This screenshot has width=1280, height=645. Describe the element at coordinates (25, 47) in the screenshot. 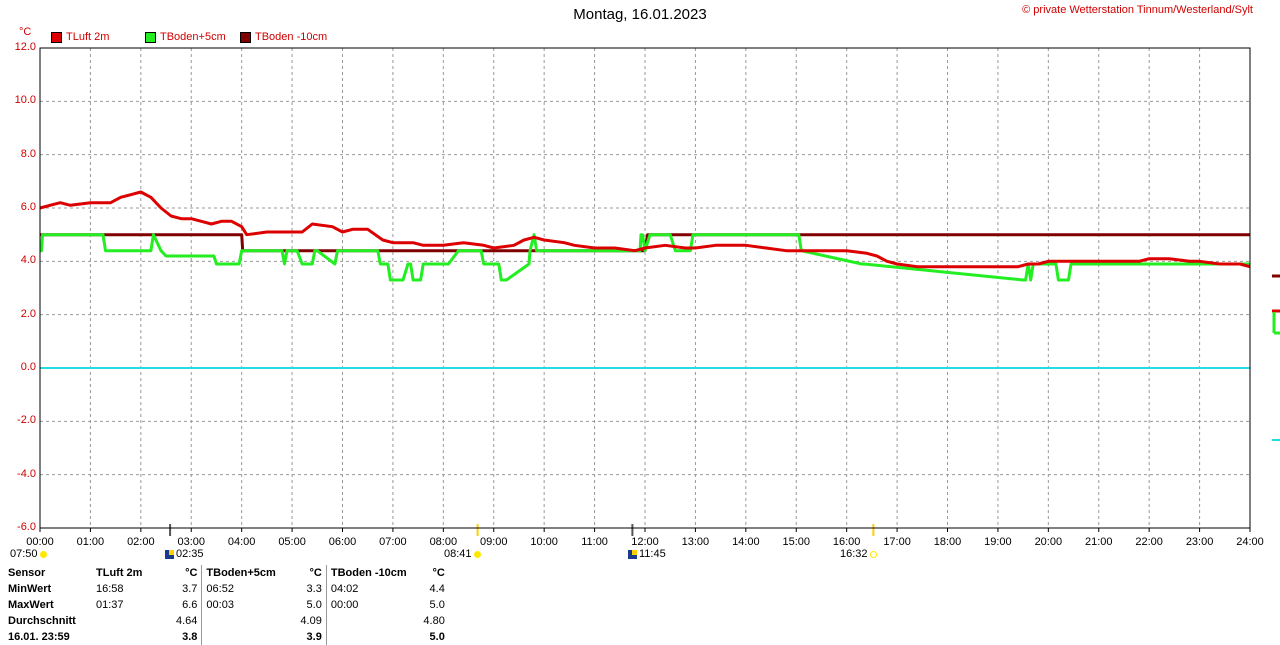

I see `y-tick-label: 12.0` at that location.